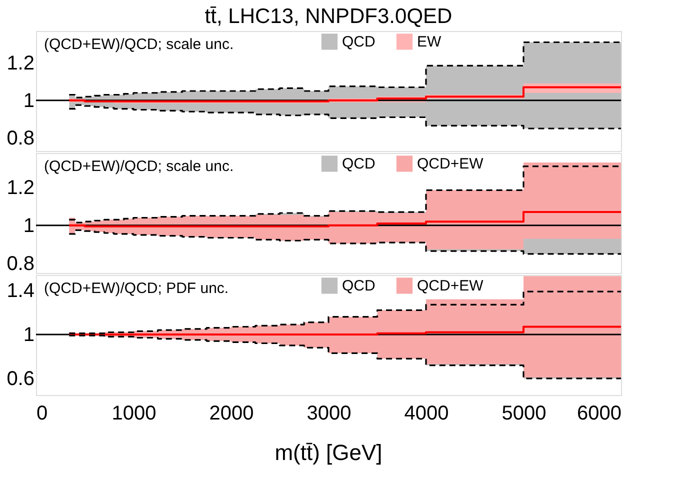 The image size is (679, 499). I want to click on x-tick-label: 2000, so click(231, 413).